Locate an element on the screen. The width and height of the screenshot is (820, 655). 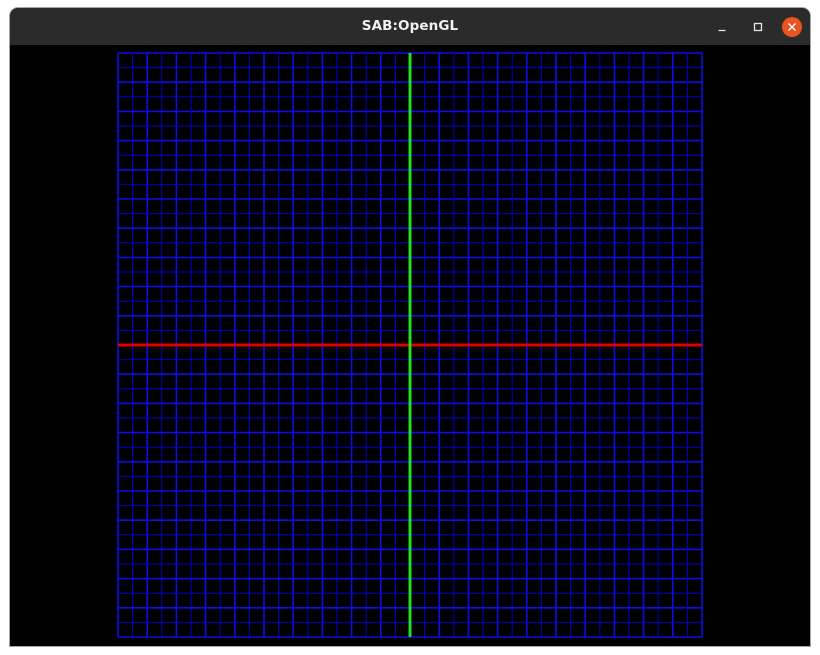
window-title: SAB:OpenGL is located at coordinates (410, 26).